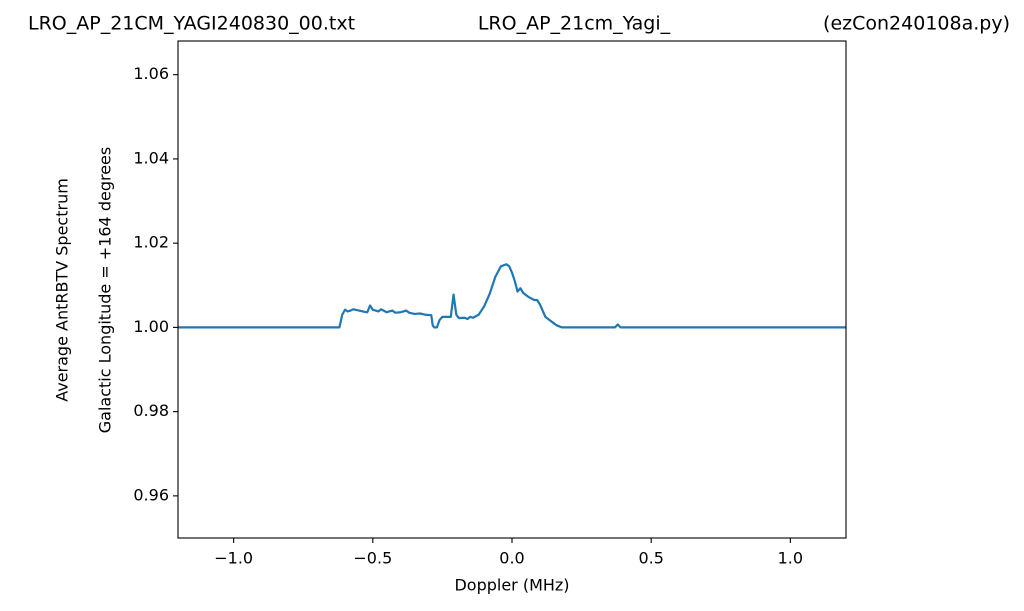  What do you see at coordinates (151, 494) in the screenshot?
I see `y-tick-label: 0.96` at bounding box center [151, 494].